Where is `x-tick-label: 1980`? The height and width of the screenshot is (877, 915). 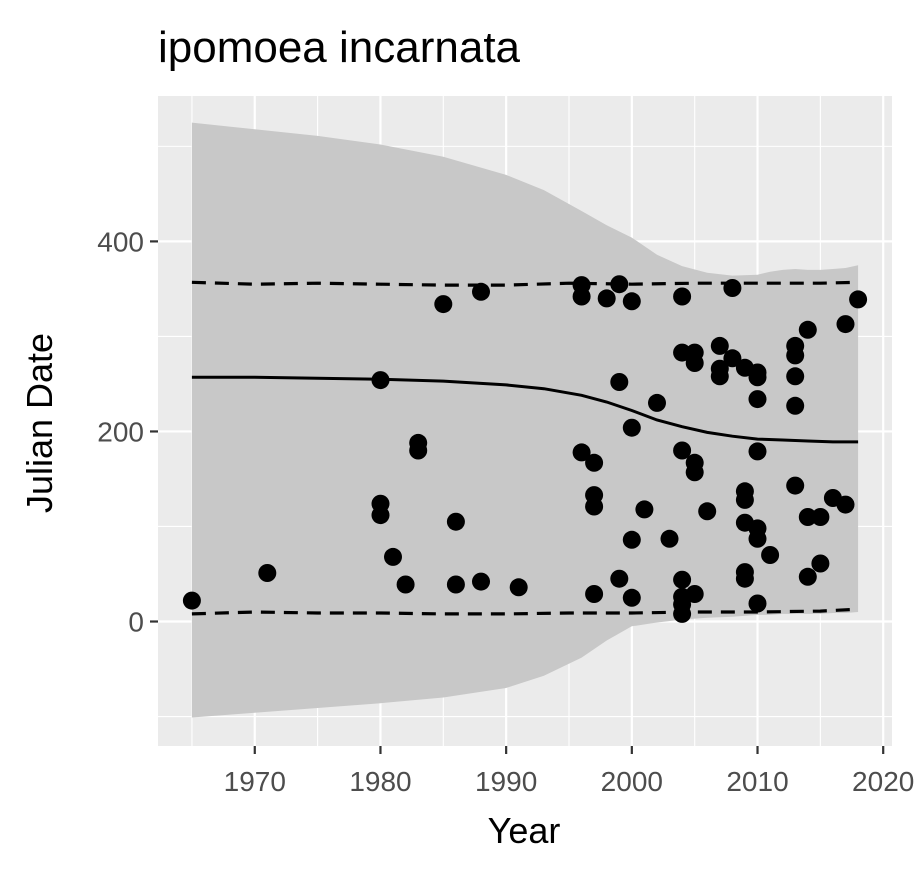 x-tick-label: 1980 is located at coordinates (380, 781).